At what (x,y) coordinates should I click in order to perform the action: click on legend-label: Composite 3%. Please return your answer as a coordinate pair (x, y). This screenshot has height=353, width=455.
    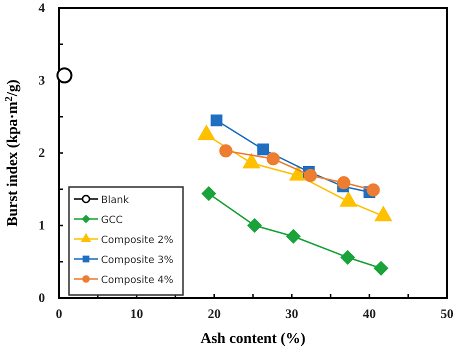
    Looking at the image, I should click on (137, 260).